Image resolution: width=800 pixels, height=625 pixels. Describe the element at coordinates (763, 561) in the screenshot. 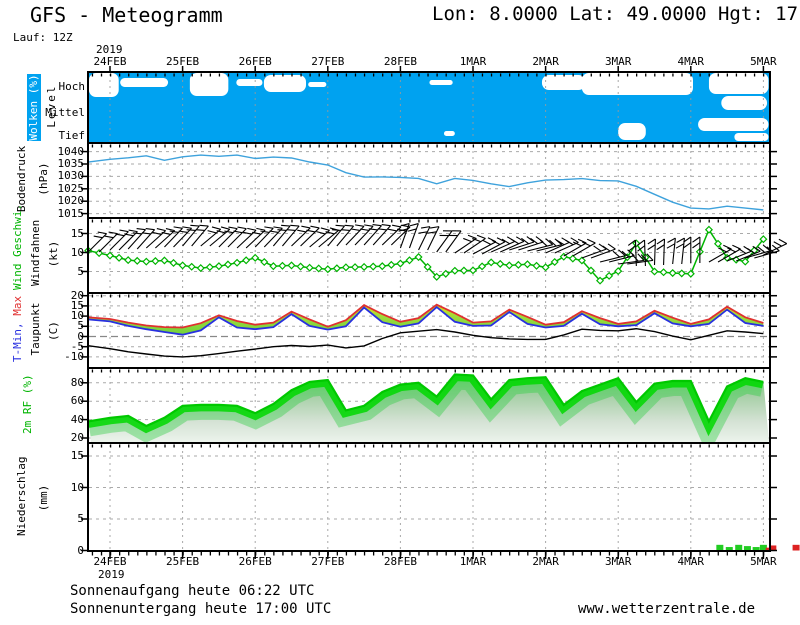

I see `date-label-bottom: 5MAR` at that location.